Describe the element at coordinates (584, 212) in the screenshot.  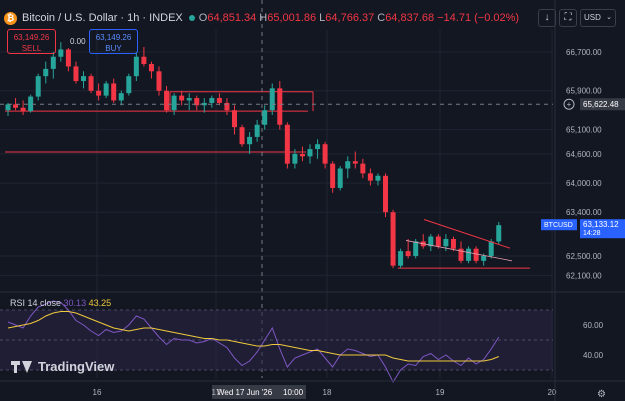
I see `price-tick-label: 63,400.00` at that location.